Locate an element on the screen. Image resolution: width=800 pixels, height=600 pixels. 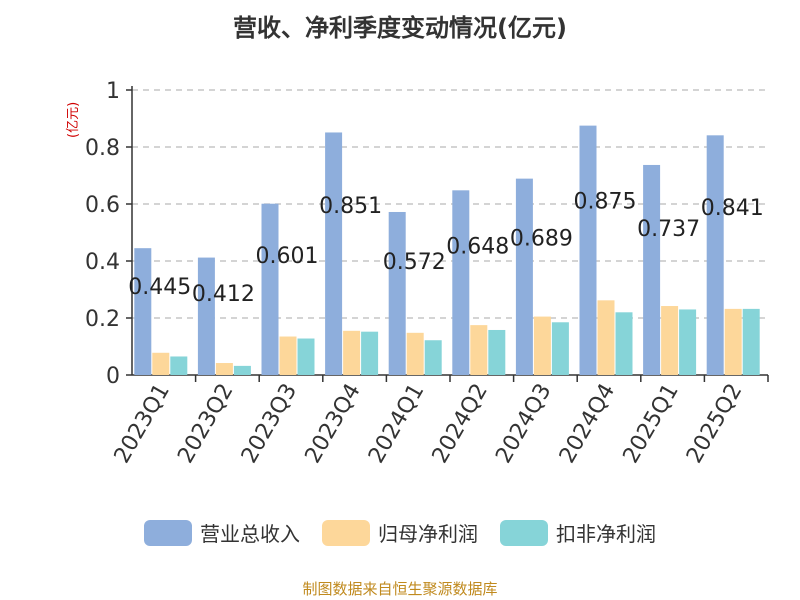
bar-归母净利润-2025Q2 is located at coordinates (733, 341).